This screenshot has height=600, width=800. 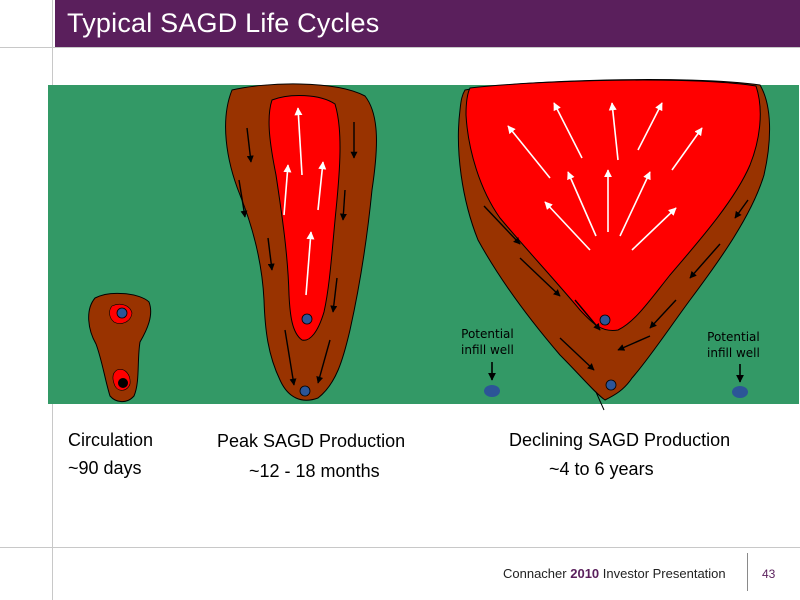 I want to click on stage-name-declining: Declining SAGD Production, so click(x=620, y=440).